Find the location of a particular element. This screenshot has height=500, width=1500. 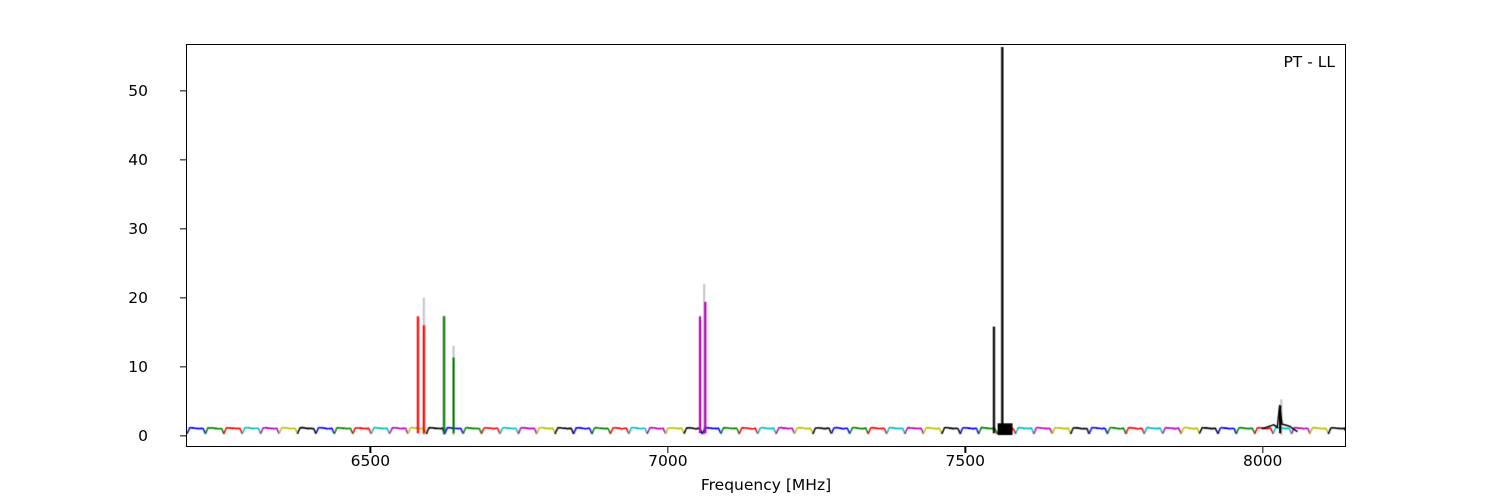

x-axis-tick-6500: 6500 is located at coordinates (370, 461).